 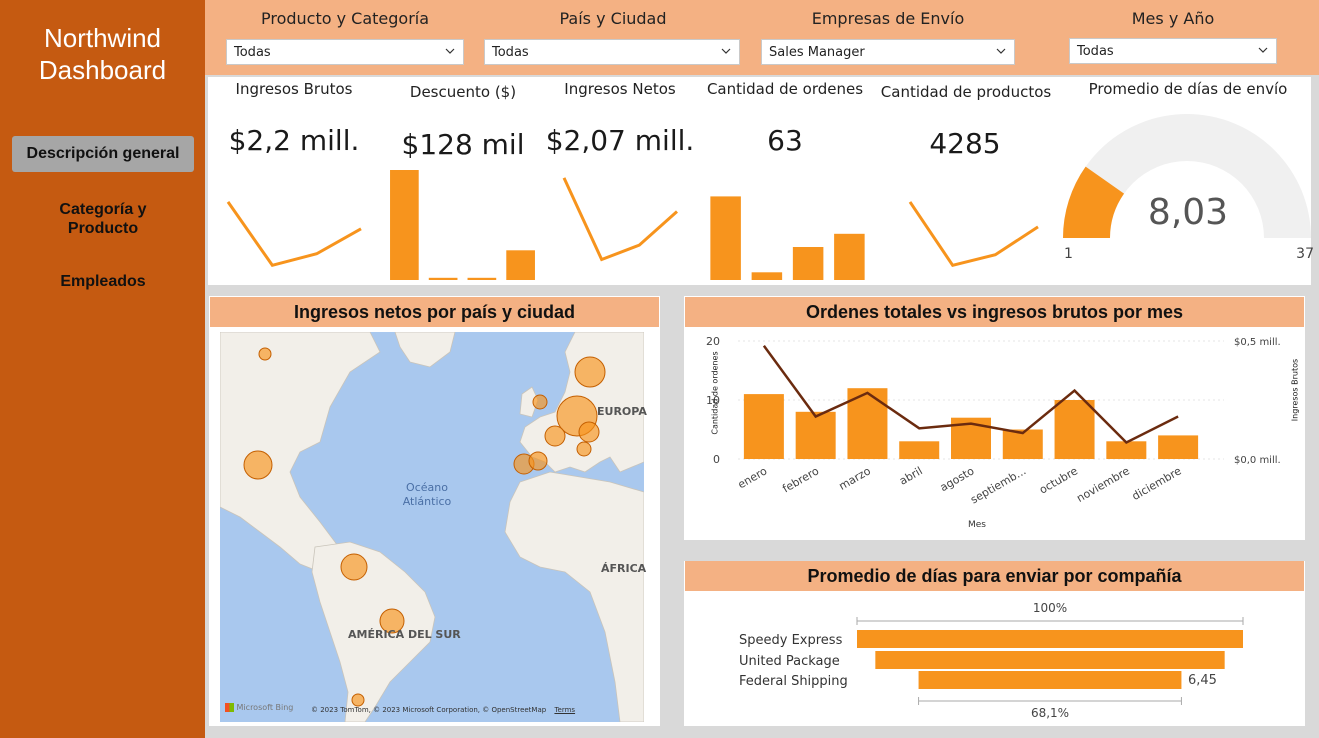 I want to click on x-tick-label: octubre, so click(x=1058, y=480).